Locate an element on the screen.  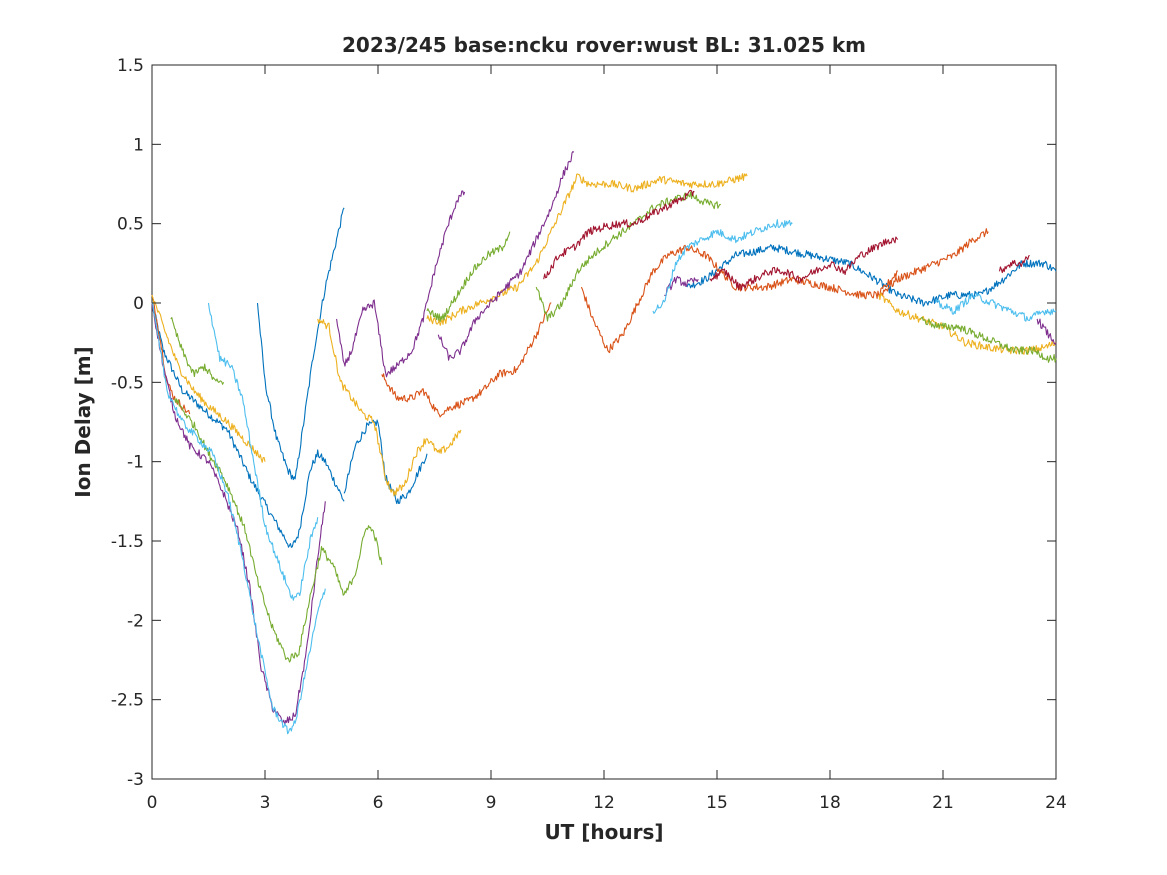
y-tick-label: -1.5 is located at coordinates (127, 542).